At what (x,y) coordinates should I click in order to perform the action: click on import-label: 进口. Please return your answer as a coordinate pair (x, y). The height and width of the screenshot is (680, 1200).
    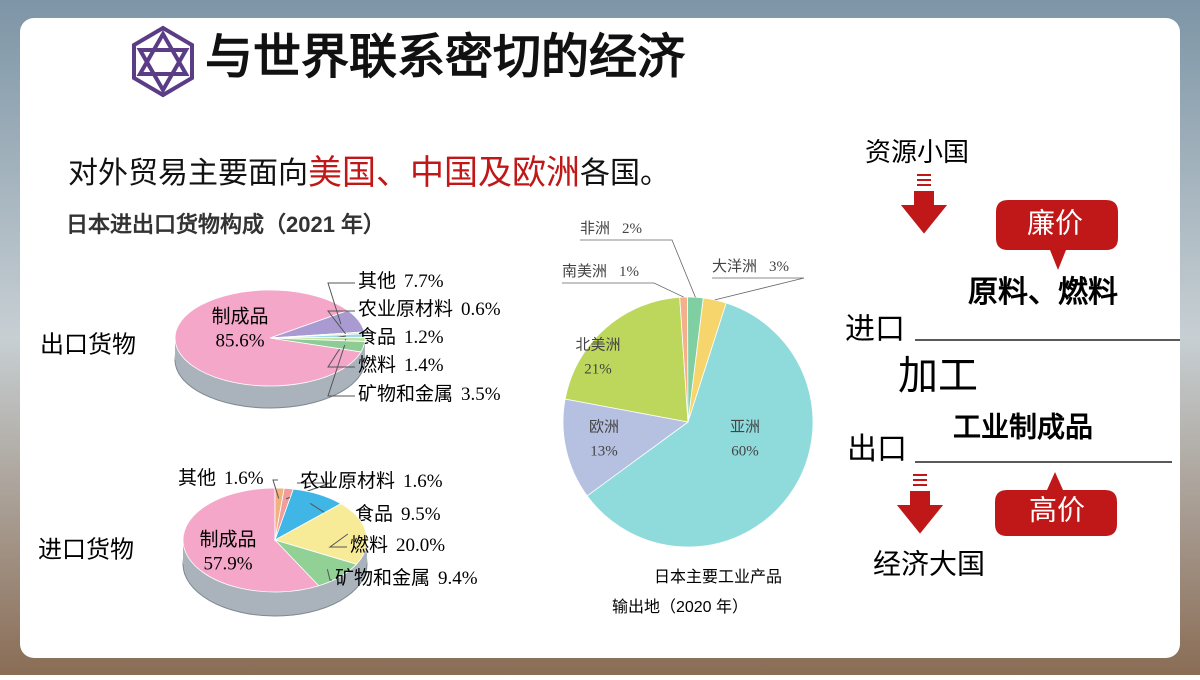
    Looking at the image, I should click on (875, 329).